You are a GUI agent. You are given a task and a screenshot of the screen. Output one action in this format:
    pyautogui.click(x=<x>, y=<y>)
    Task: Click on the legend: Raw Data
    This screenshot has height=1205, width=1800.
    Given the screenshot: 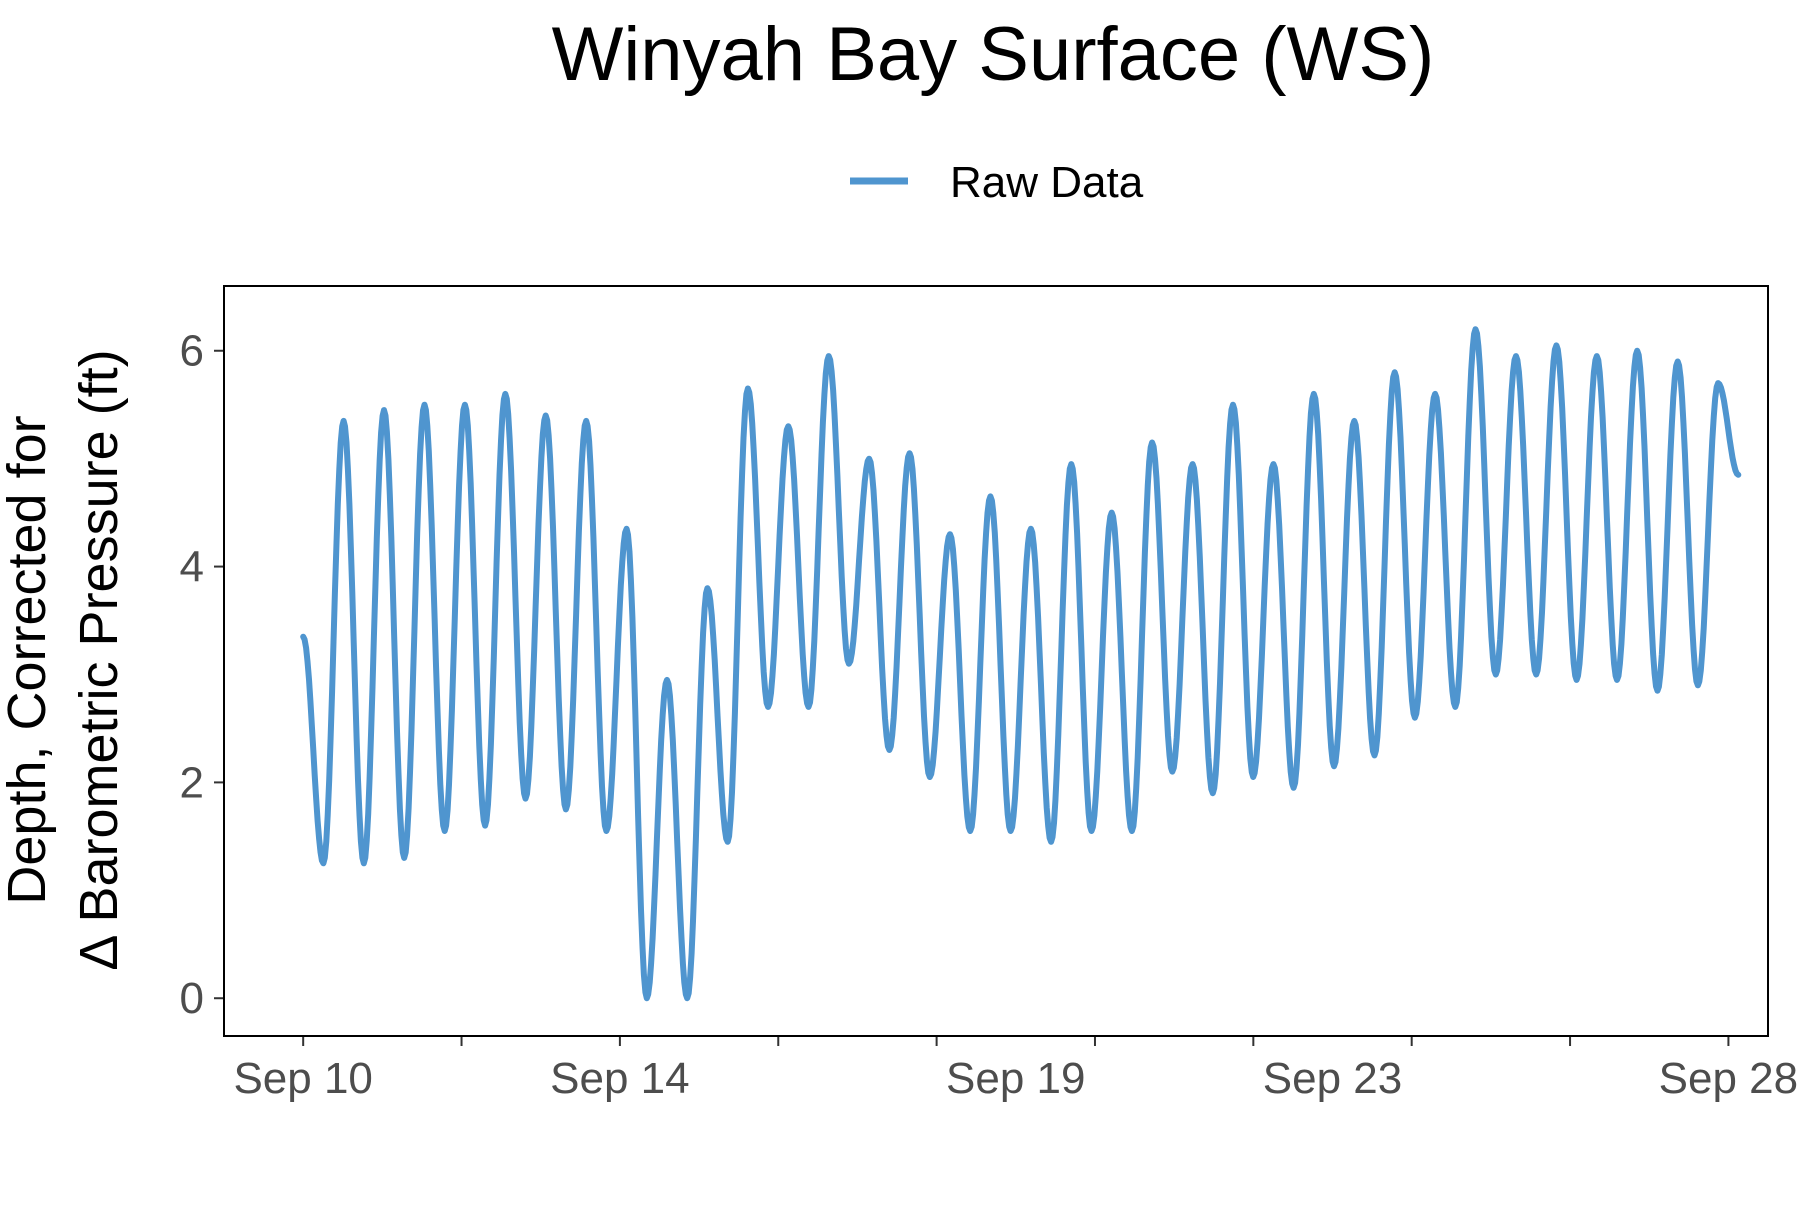 What is the action you would take?
    pyautogui.click(x=997, y=182)
    